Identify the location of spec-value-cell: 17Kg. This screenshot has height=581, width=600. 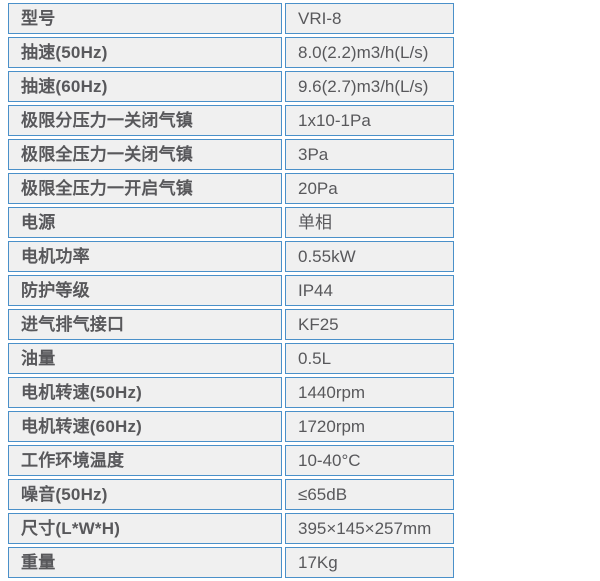
(369, 562).